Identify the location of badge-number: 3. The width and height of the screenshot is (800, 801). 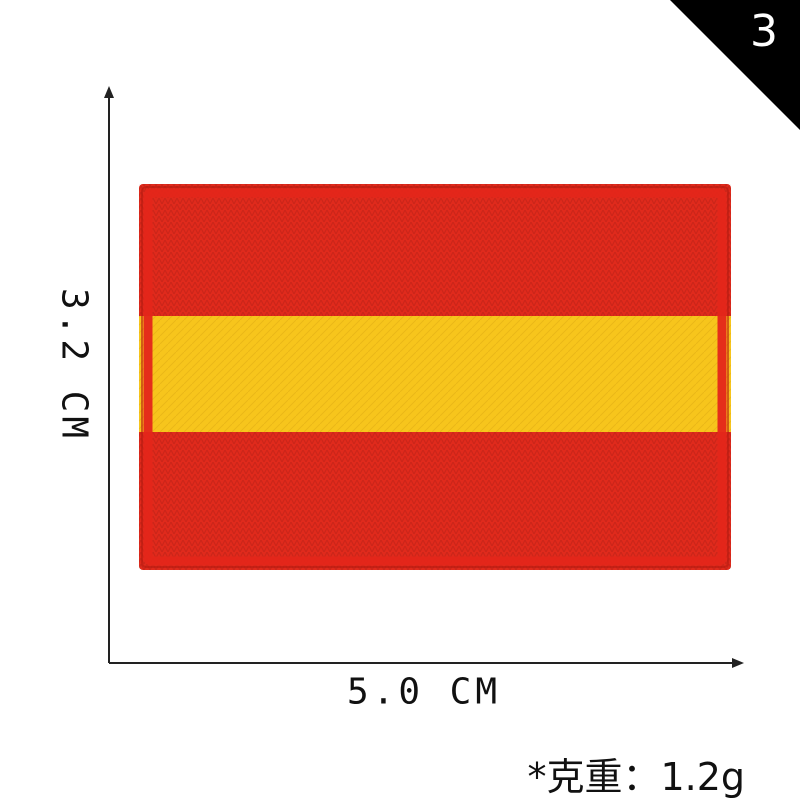
(764, 31).